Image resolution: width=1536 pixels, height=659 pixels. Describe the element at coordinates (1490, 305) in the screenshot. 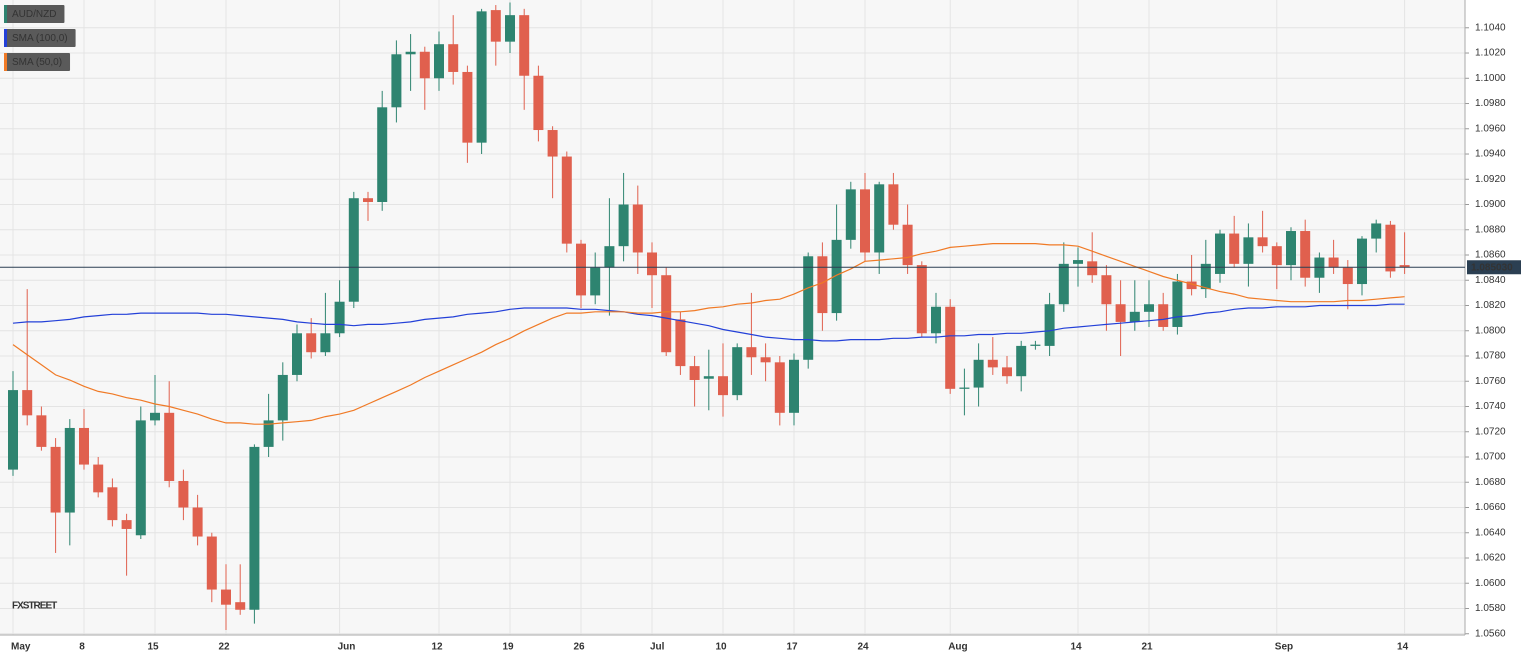

I see `y-tick-label: 1.0820` at that location.